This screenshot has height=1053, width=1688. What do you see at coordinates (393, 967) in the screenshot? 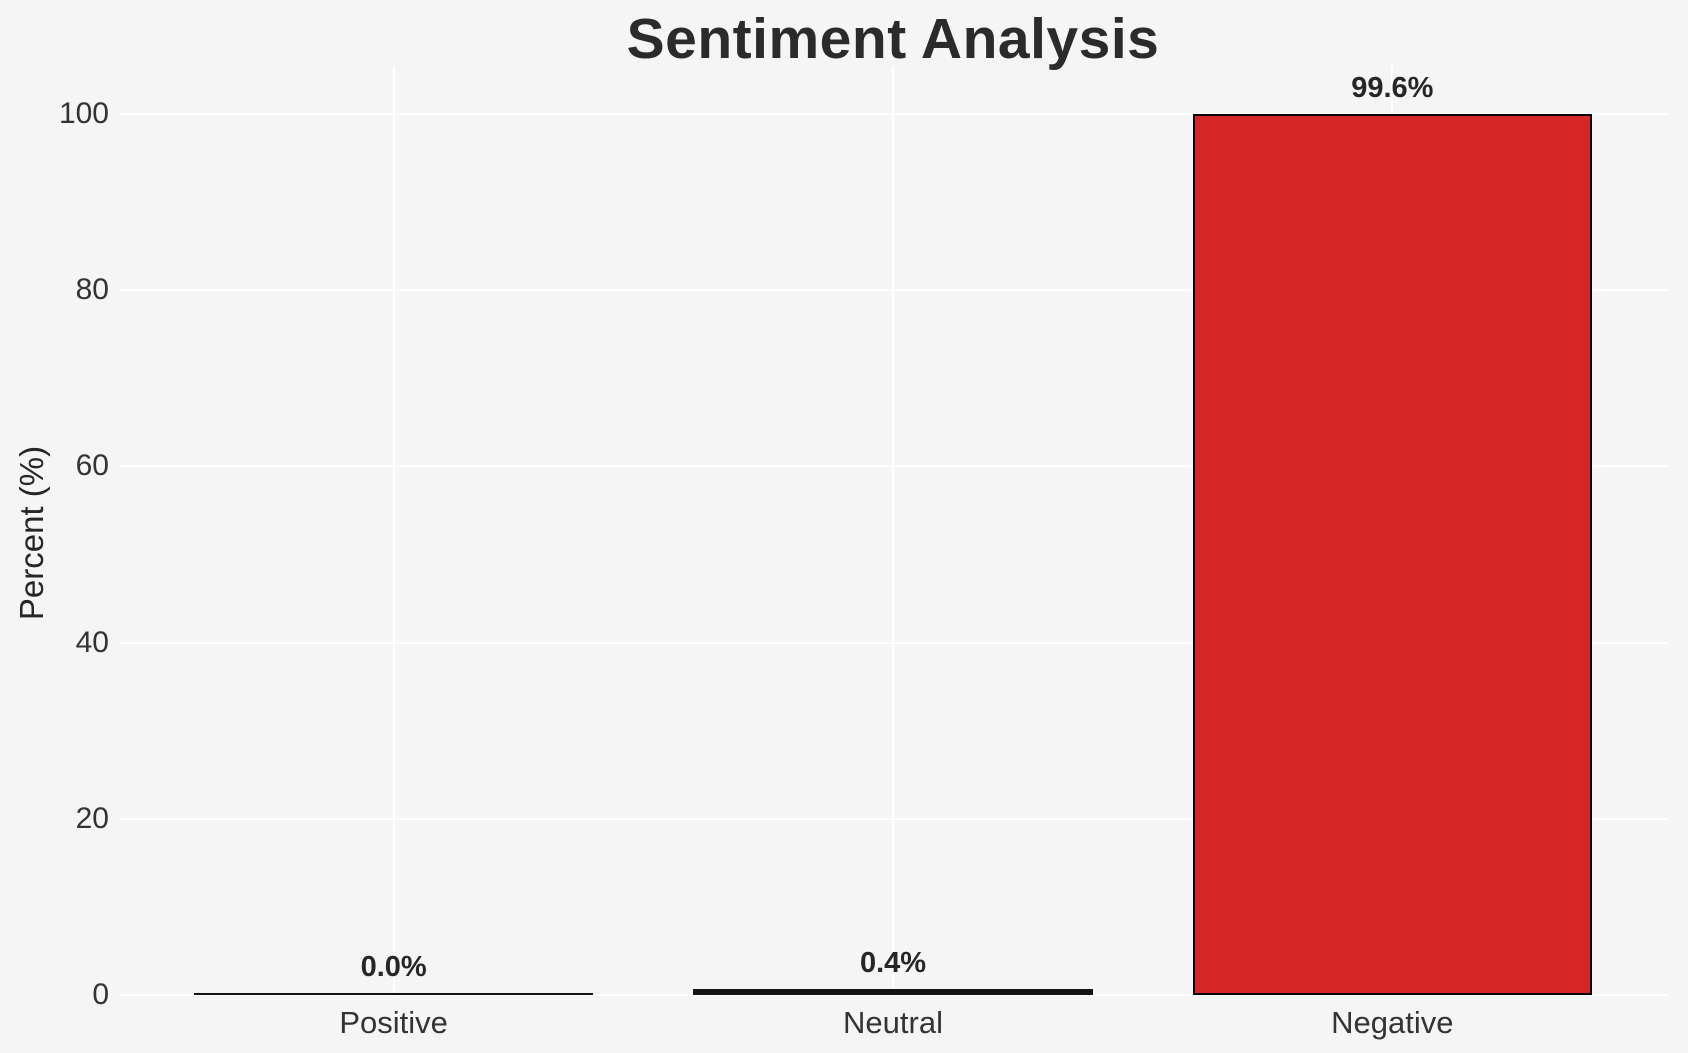
I see `bar-value-label: 0.0%` at bounding box center [393, 967].